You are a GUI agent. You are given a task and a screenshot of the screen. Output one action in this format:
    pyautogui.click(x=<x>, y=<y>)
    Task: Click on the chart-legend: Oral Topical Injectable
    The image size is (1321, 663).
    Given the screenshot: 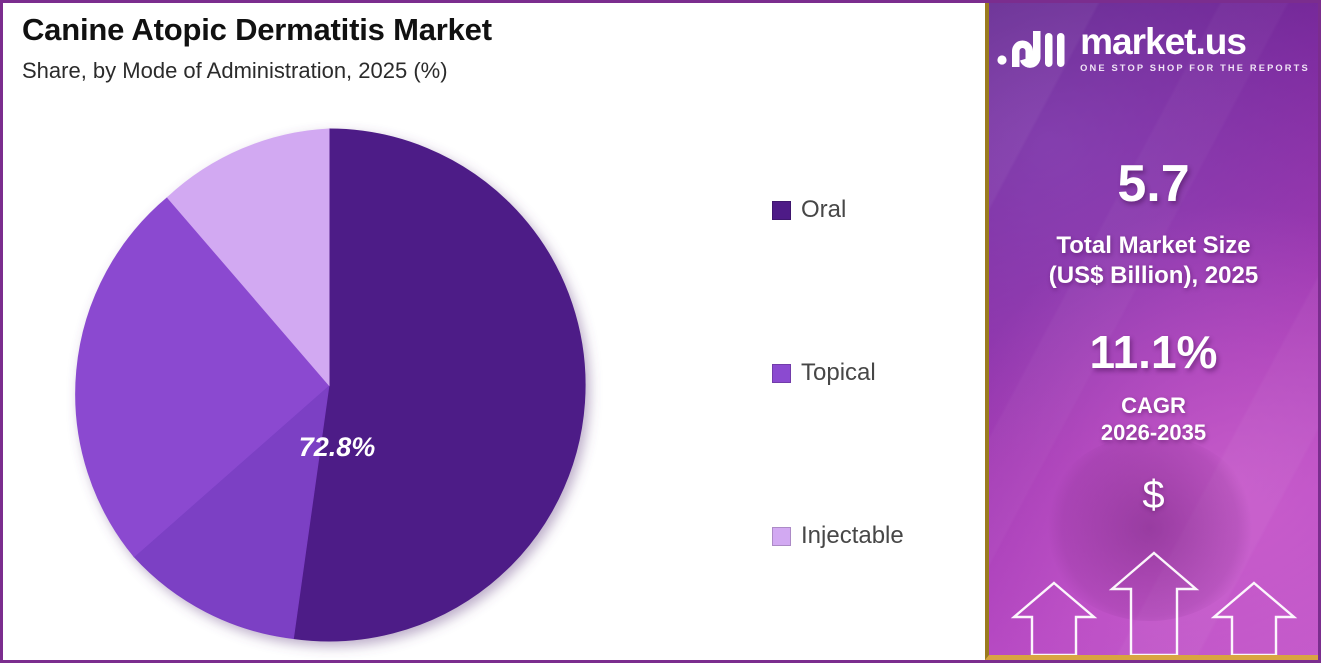 What is the action you would take?
    pyautogui.click(x=877, y=373)
    